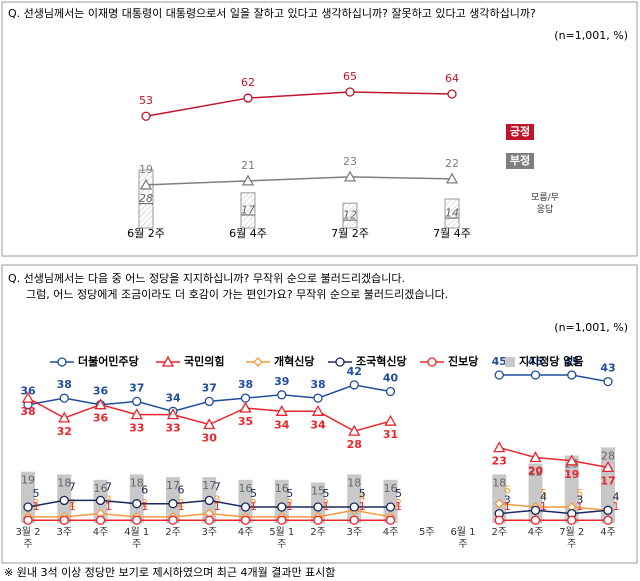  Describe the element at coordinates (101, 488) in the screenshot. I see `bar-label: 16` at that location.